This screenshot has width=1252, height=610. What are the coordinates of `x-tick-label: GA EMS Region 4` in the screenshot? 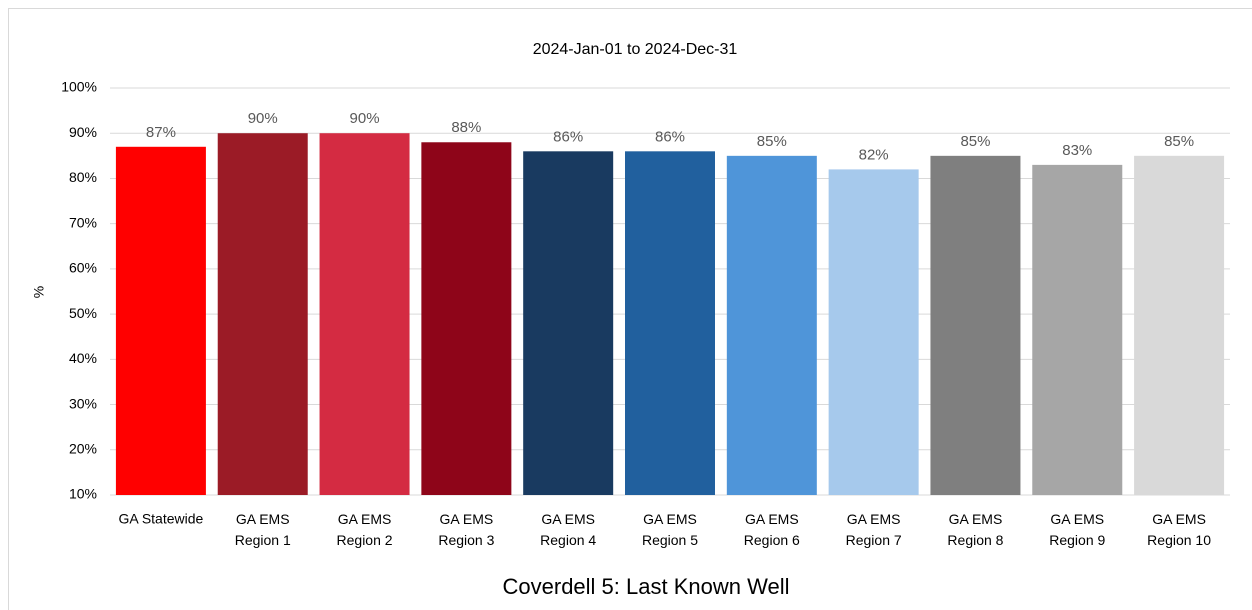 It's located at (568, 529).